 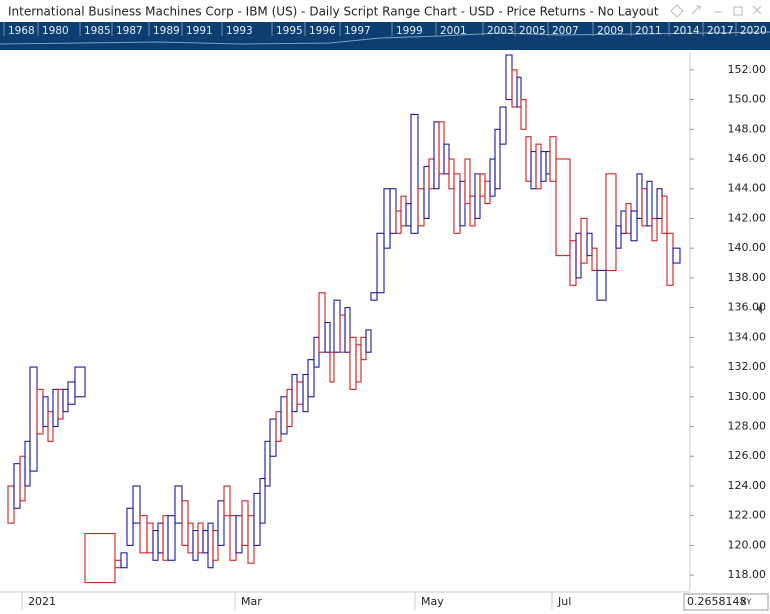 What do you see at coordinates (738, 11) in the screenshot?
I see `icon-maximize` at bounding box center [738, 11].